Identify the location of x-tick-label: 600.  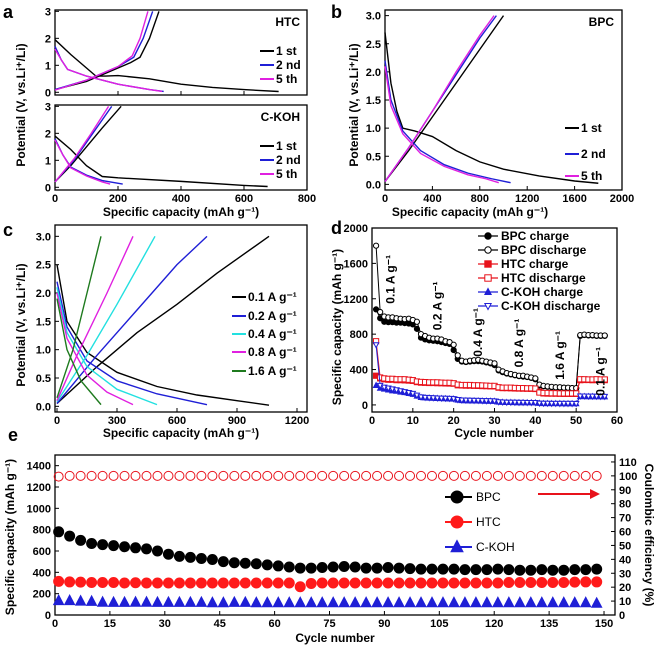
(177, 421).